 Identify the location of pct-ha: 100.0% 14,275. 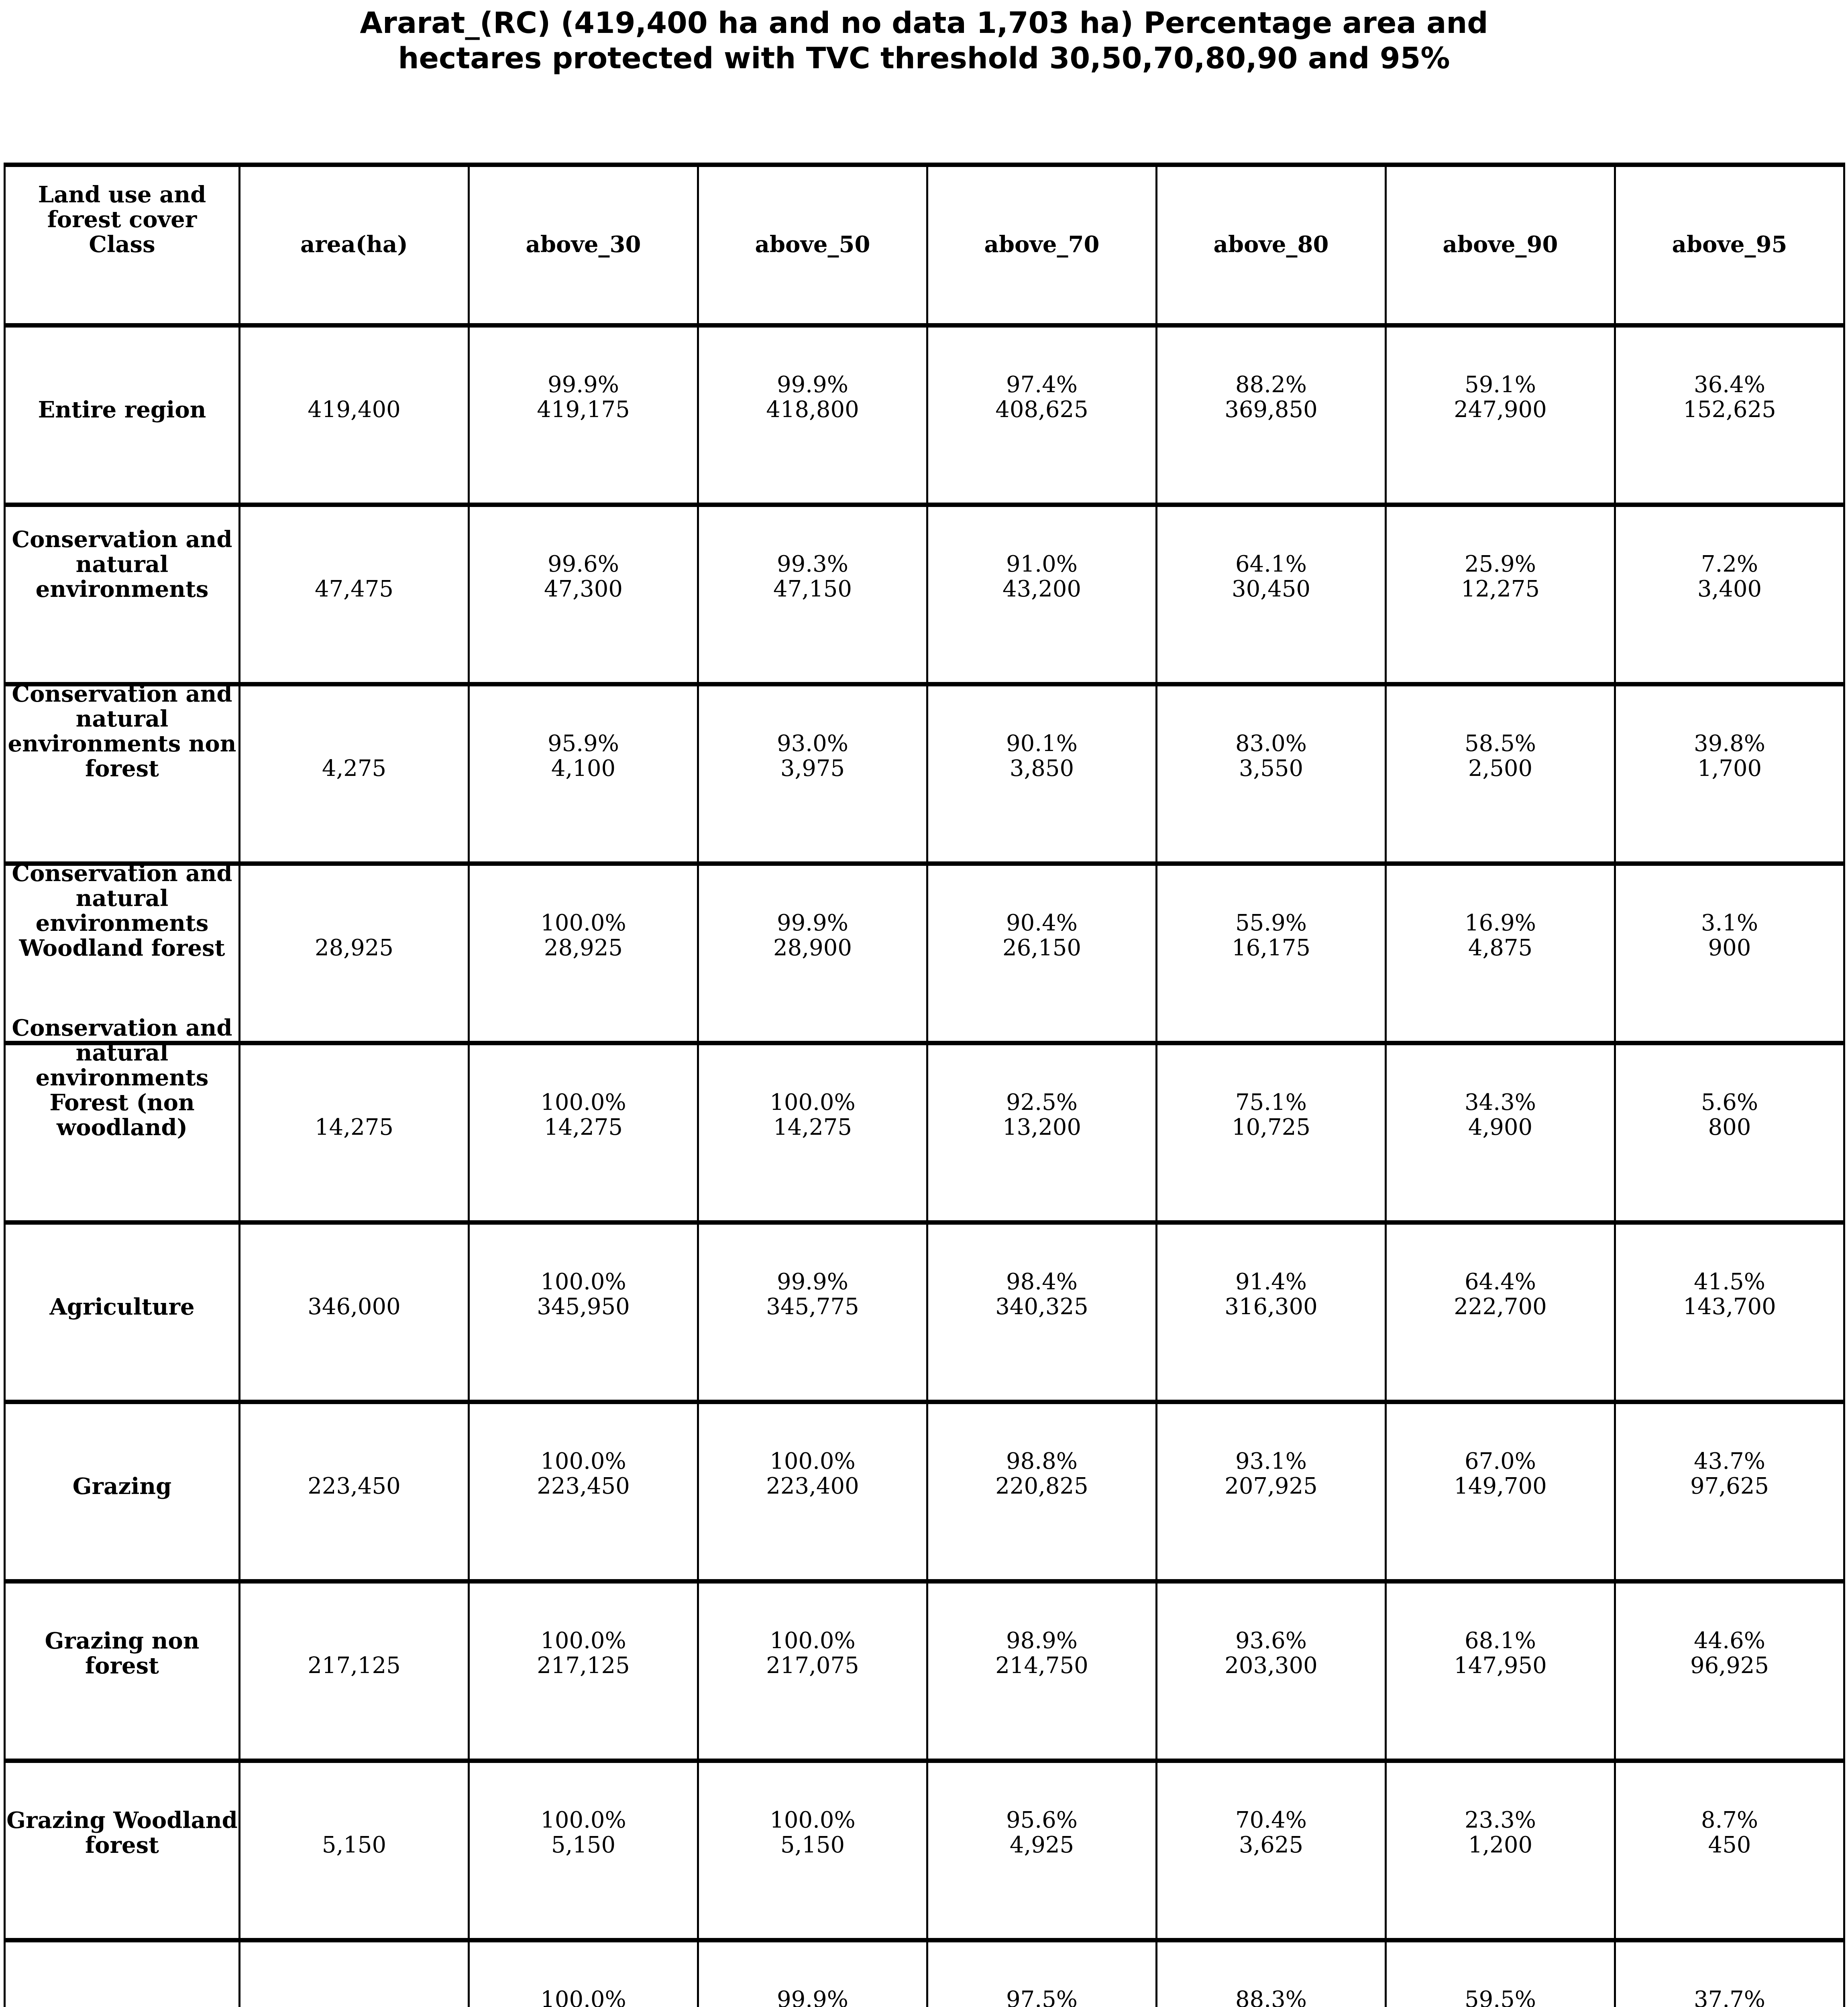
(812, 1115).